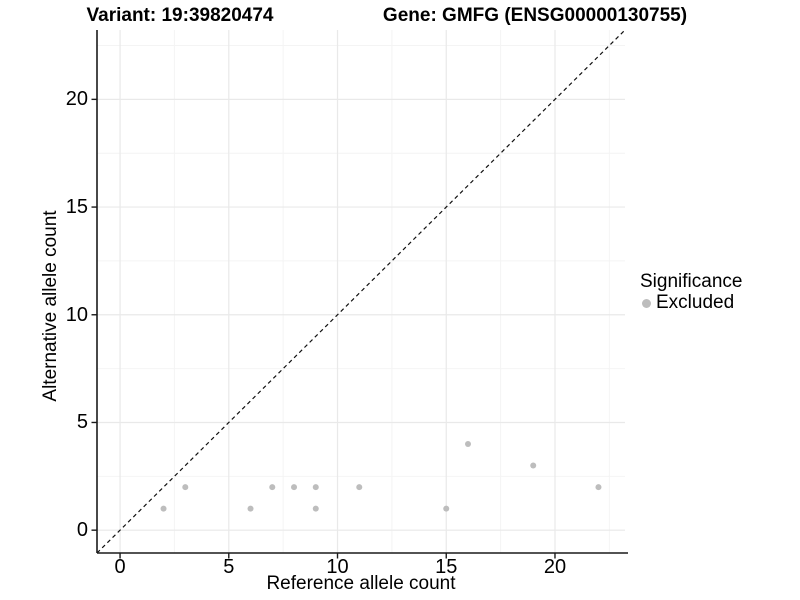 The height and width of the screenshot is (600, 800). I want to click on y-tick-label: 0, so click(82, 530).